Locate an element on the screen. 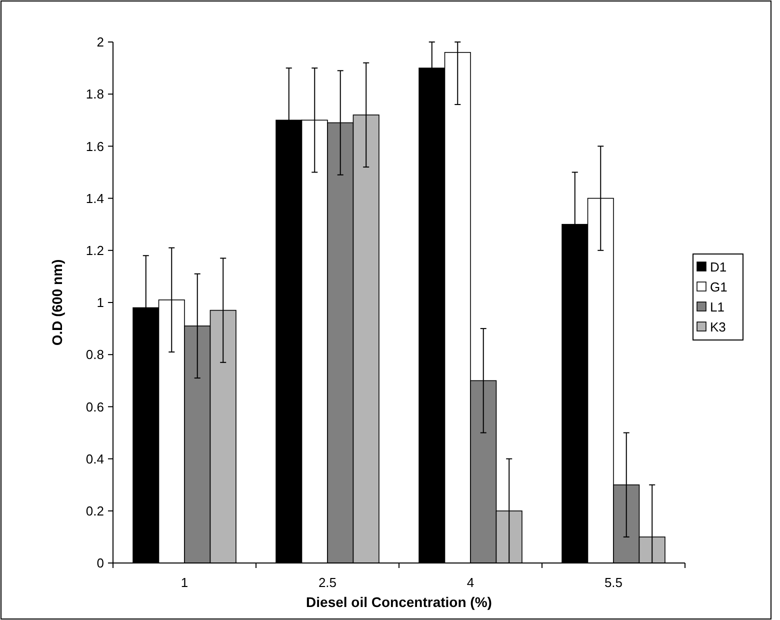 The image size is (780, 620). y-tick-label: 0.2 is located at coordinates (95, 510).